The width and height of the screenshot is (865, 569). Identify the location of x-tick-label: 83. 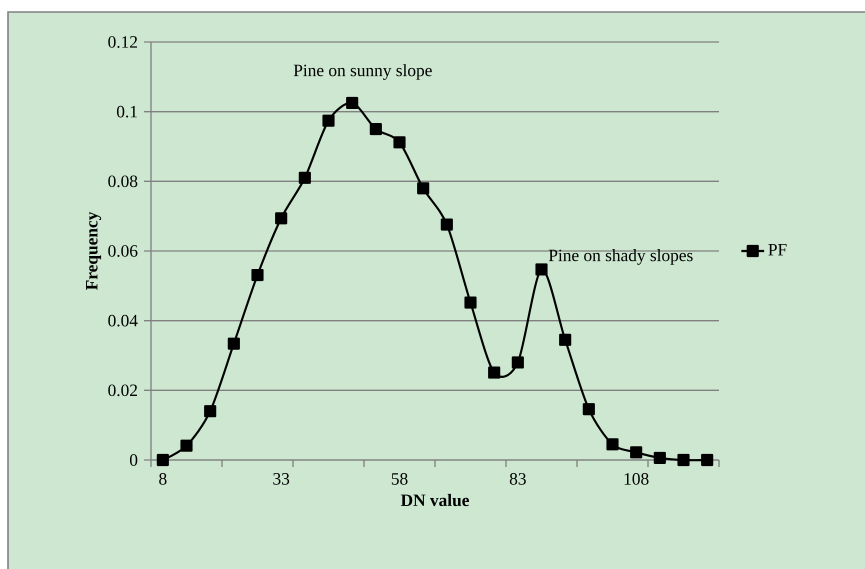
(518, 479).